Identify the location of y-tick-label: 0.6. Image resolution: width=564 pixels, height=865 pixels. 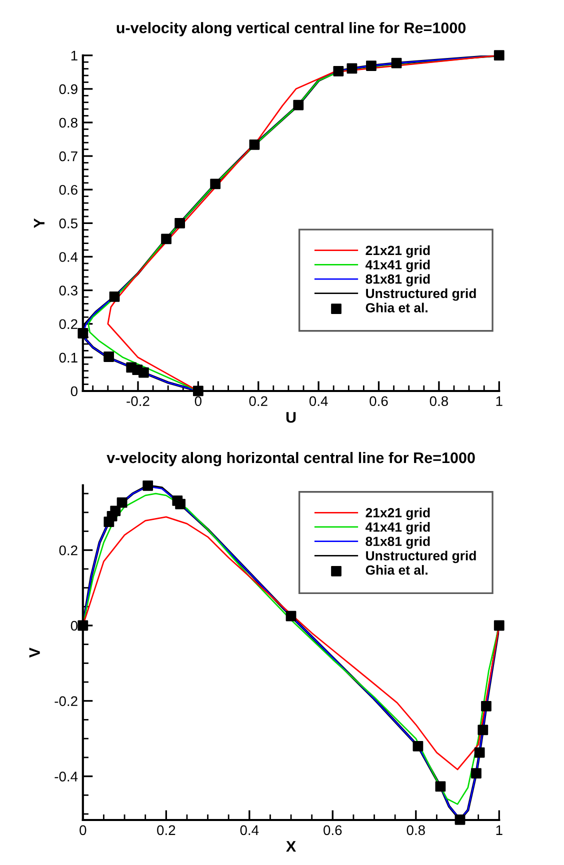
(68, 189).